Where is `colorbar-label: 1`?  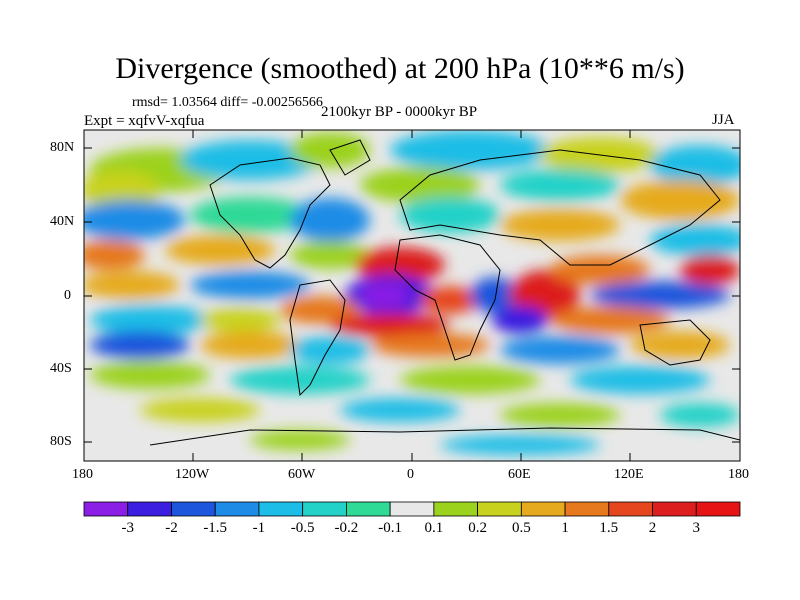 colorbar-label: 1 is located at coordinates (565, 528).